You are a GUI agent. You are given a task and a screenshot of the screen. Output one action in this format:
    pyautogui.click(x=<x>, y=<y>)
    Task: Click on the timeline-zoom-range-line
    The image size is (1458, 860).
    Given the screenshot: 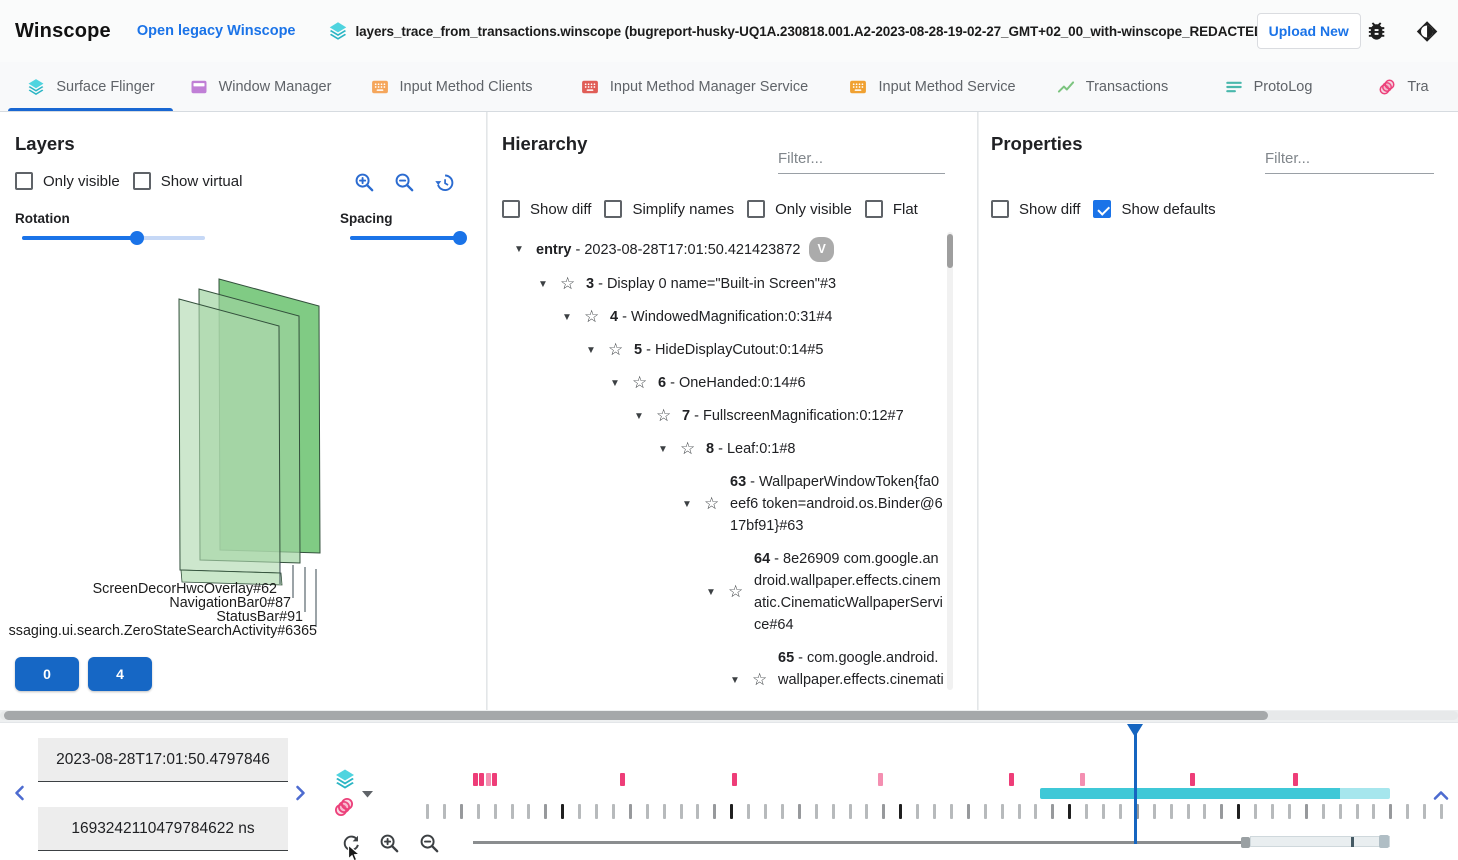 What is the action you would take?
    pyautogui.click(x=858, y=842)
    